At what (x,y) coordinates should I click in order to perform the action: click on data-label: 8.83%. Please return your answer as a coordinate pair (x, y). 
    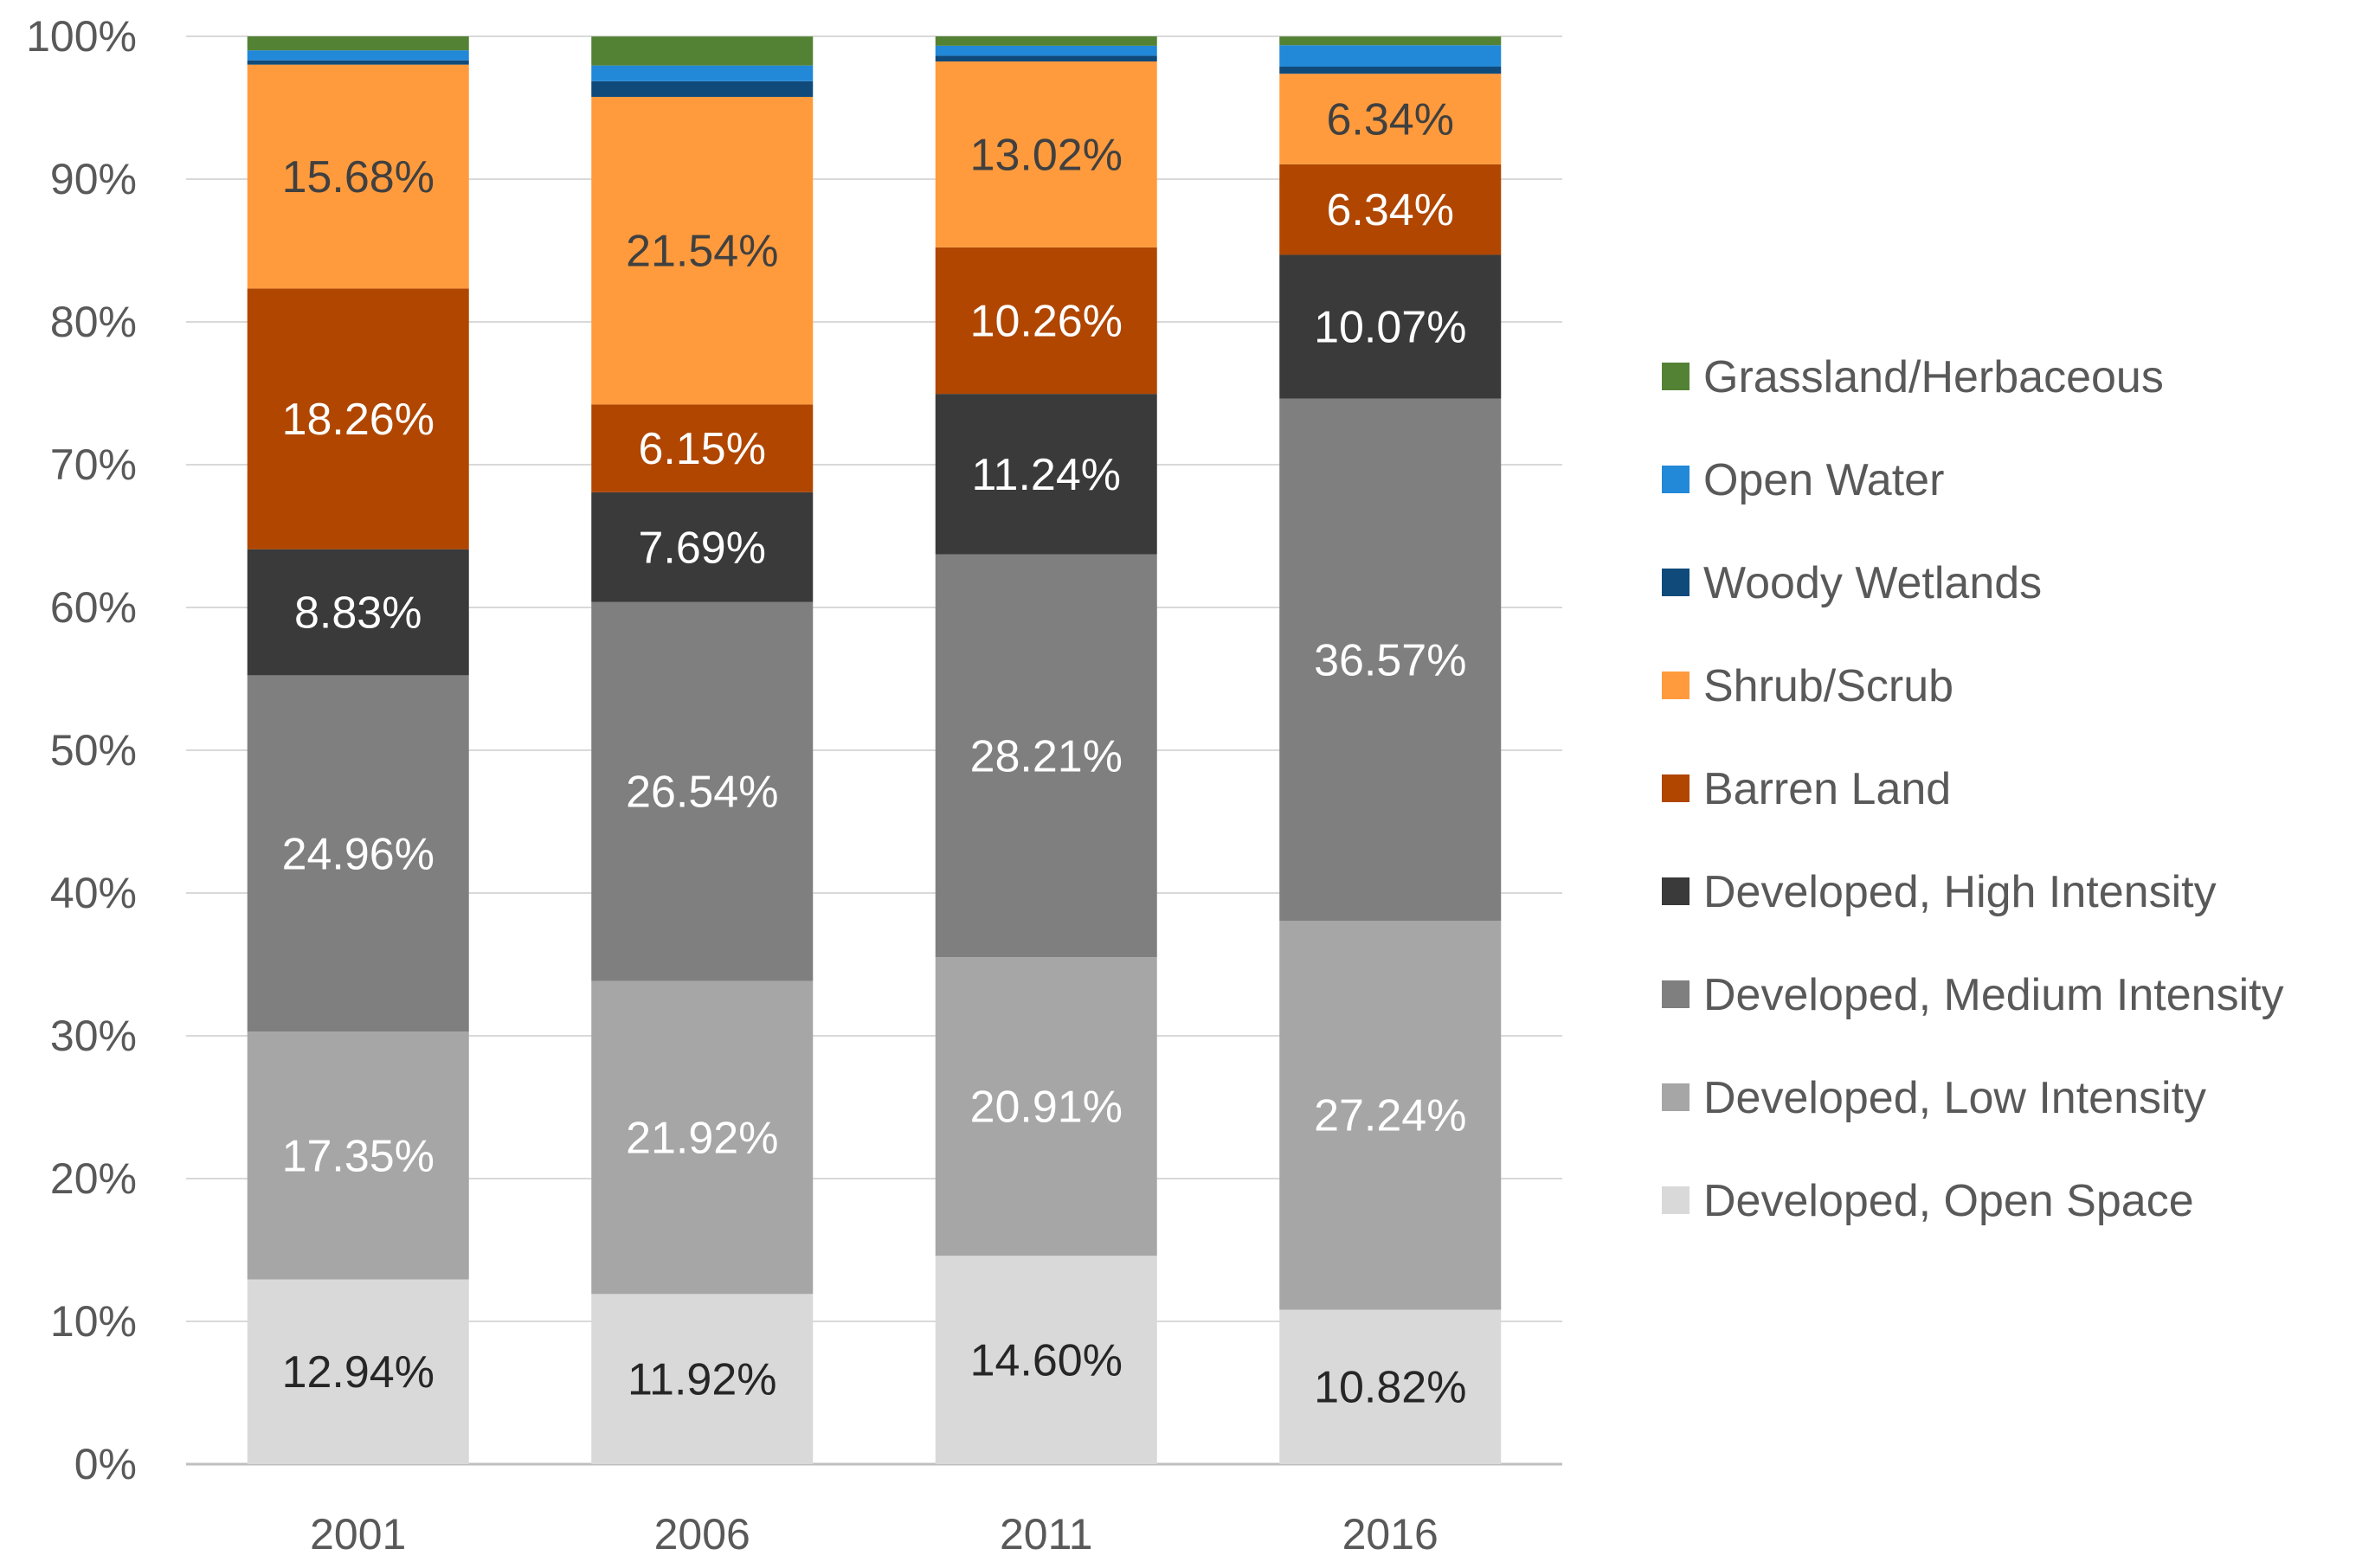
    Looking at the image, I should click on (358, 613).